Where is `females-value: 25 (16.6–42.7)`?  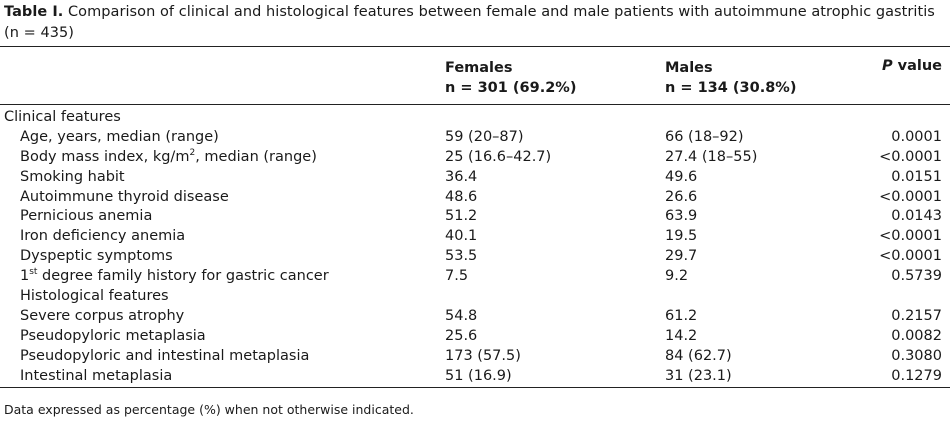
females-value: 25 (16.6–42.7) is located at coordinates (498, 156).